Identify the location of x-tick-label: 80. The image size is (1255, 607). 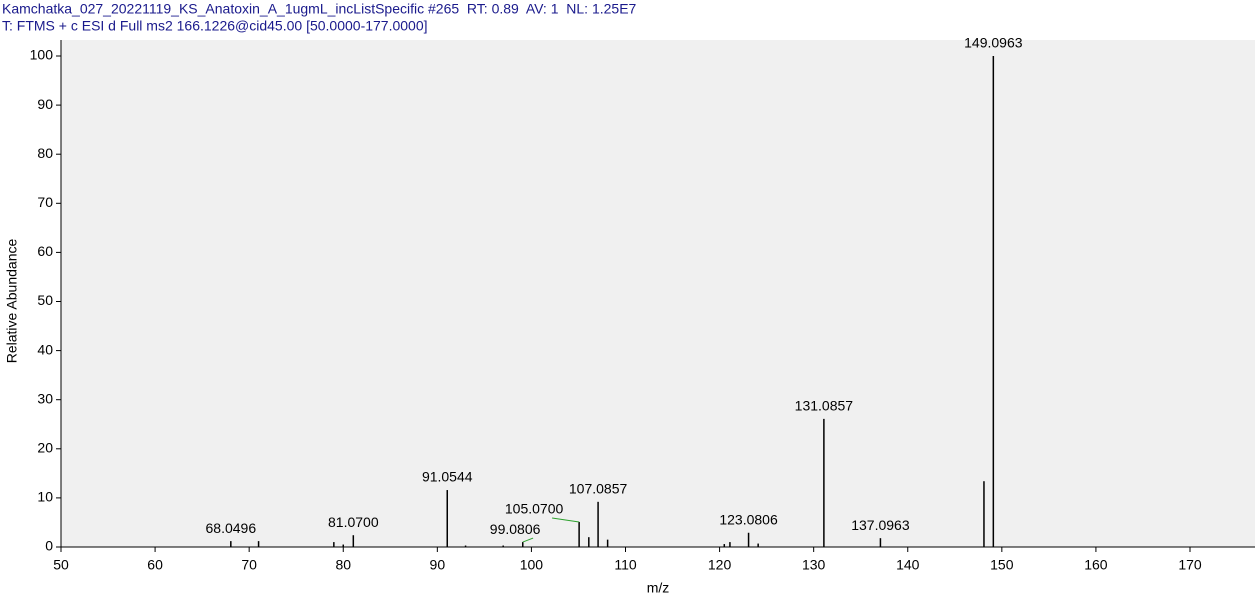
(343, 565).